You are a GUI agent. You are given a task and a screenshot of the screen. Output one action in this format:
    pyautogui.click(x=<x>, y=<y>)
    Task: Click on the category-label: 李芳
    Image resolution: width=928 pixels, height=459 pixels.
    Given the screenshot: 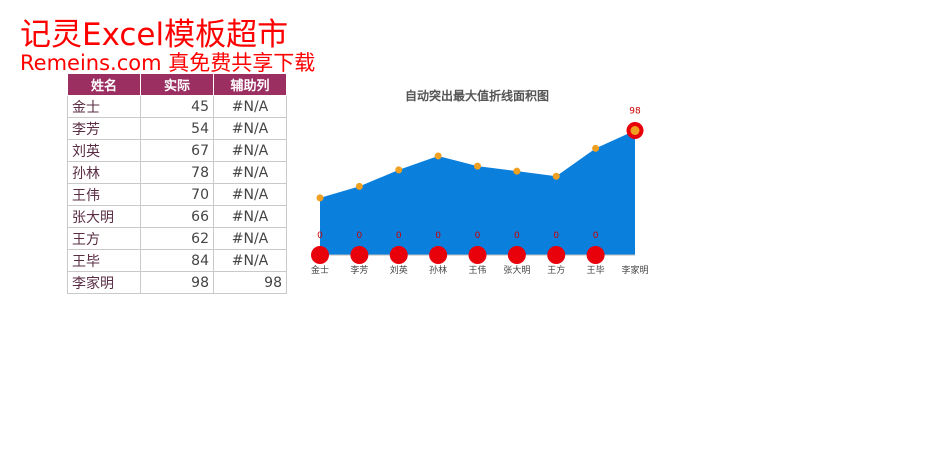 What is the action you would take?
    pyautogui.click(x=359, y=270)
    